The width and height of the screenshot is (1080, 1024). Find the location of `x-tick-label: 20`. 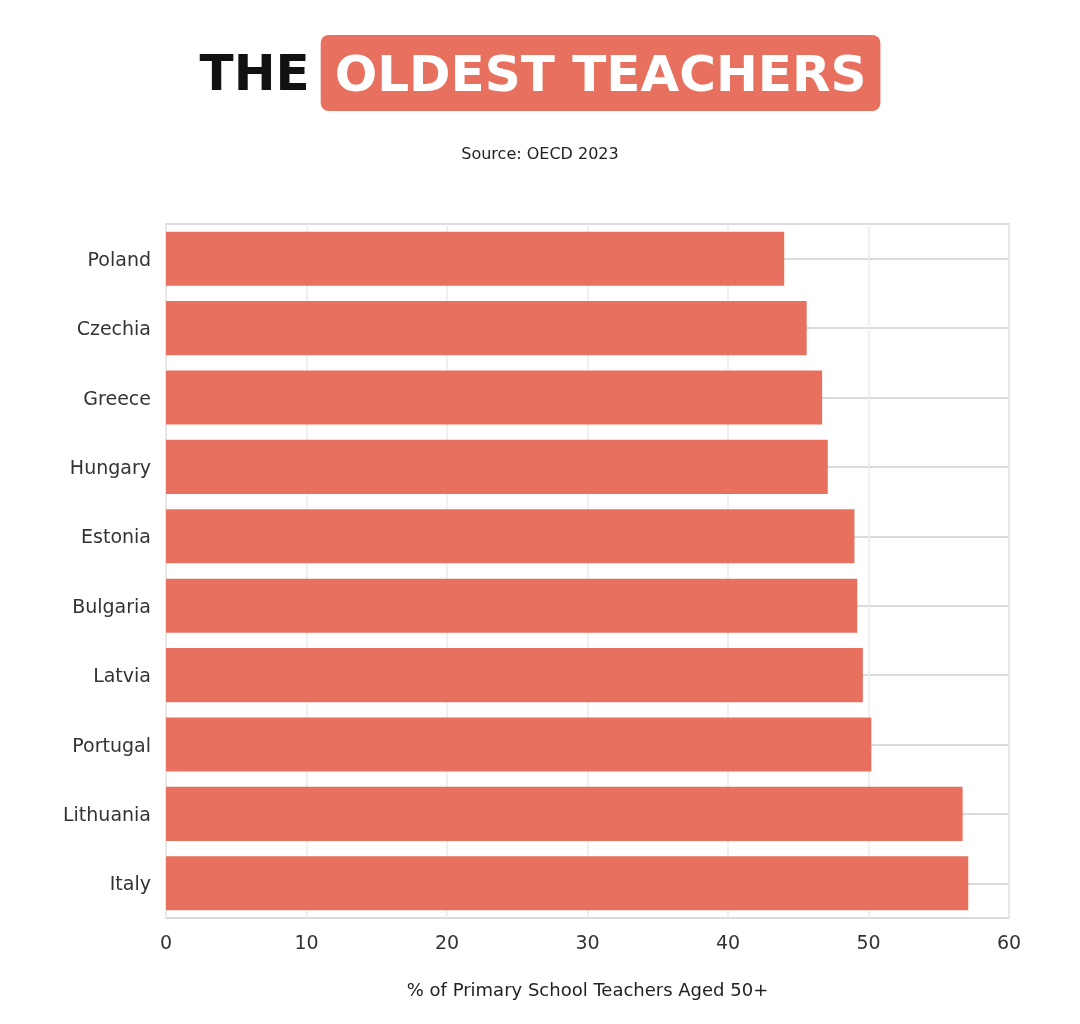

x-tick-label: 20 is located at coordinates (447, 941).